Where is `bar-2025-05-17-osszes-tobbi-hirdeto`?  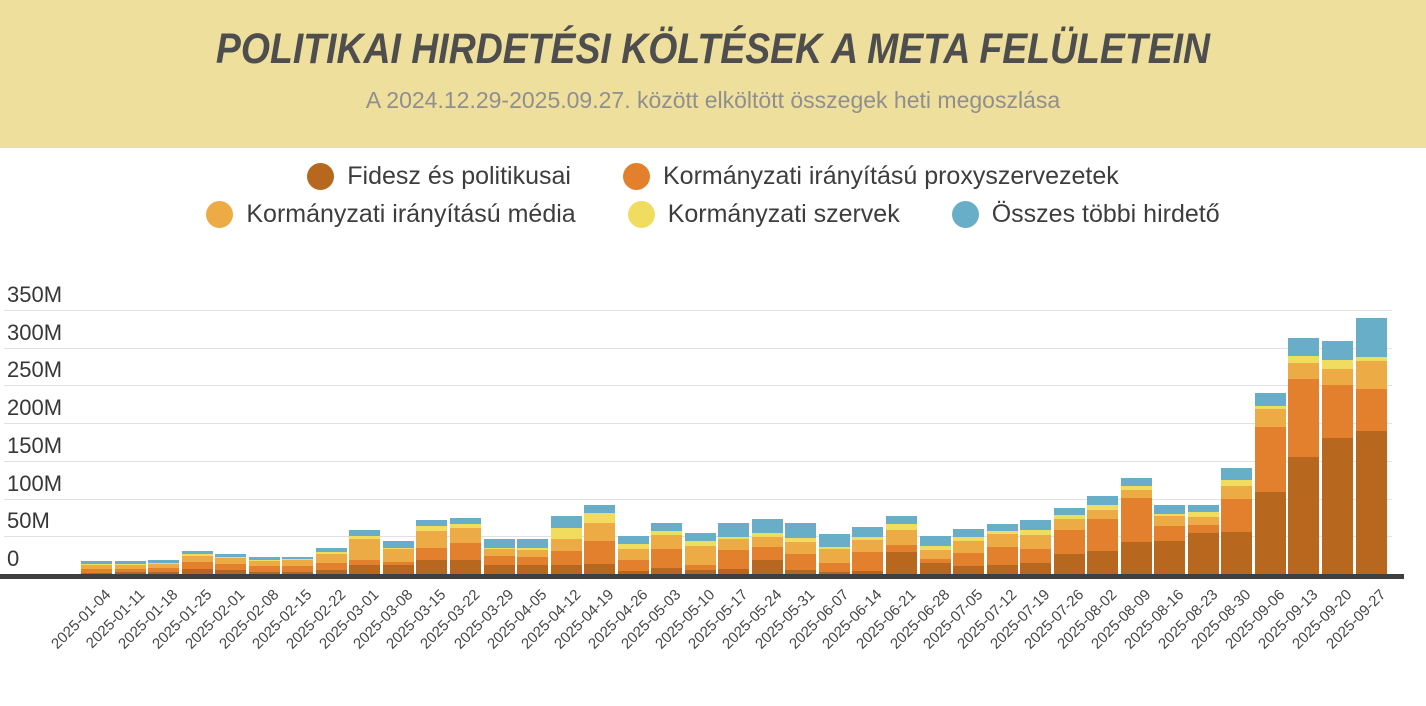
bar-2025-05-17-osszes-tobbi-hirdeto is located at coordinates (734, 530).